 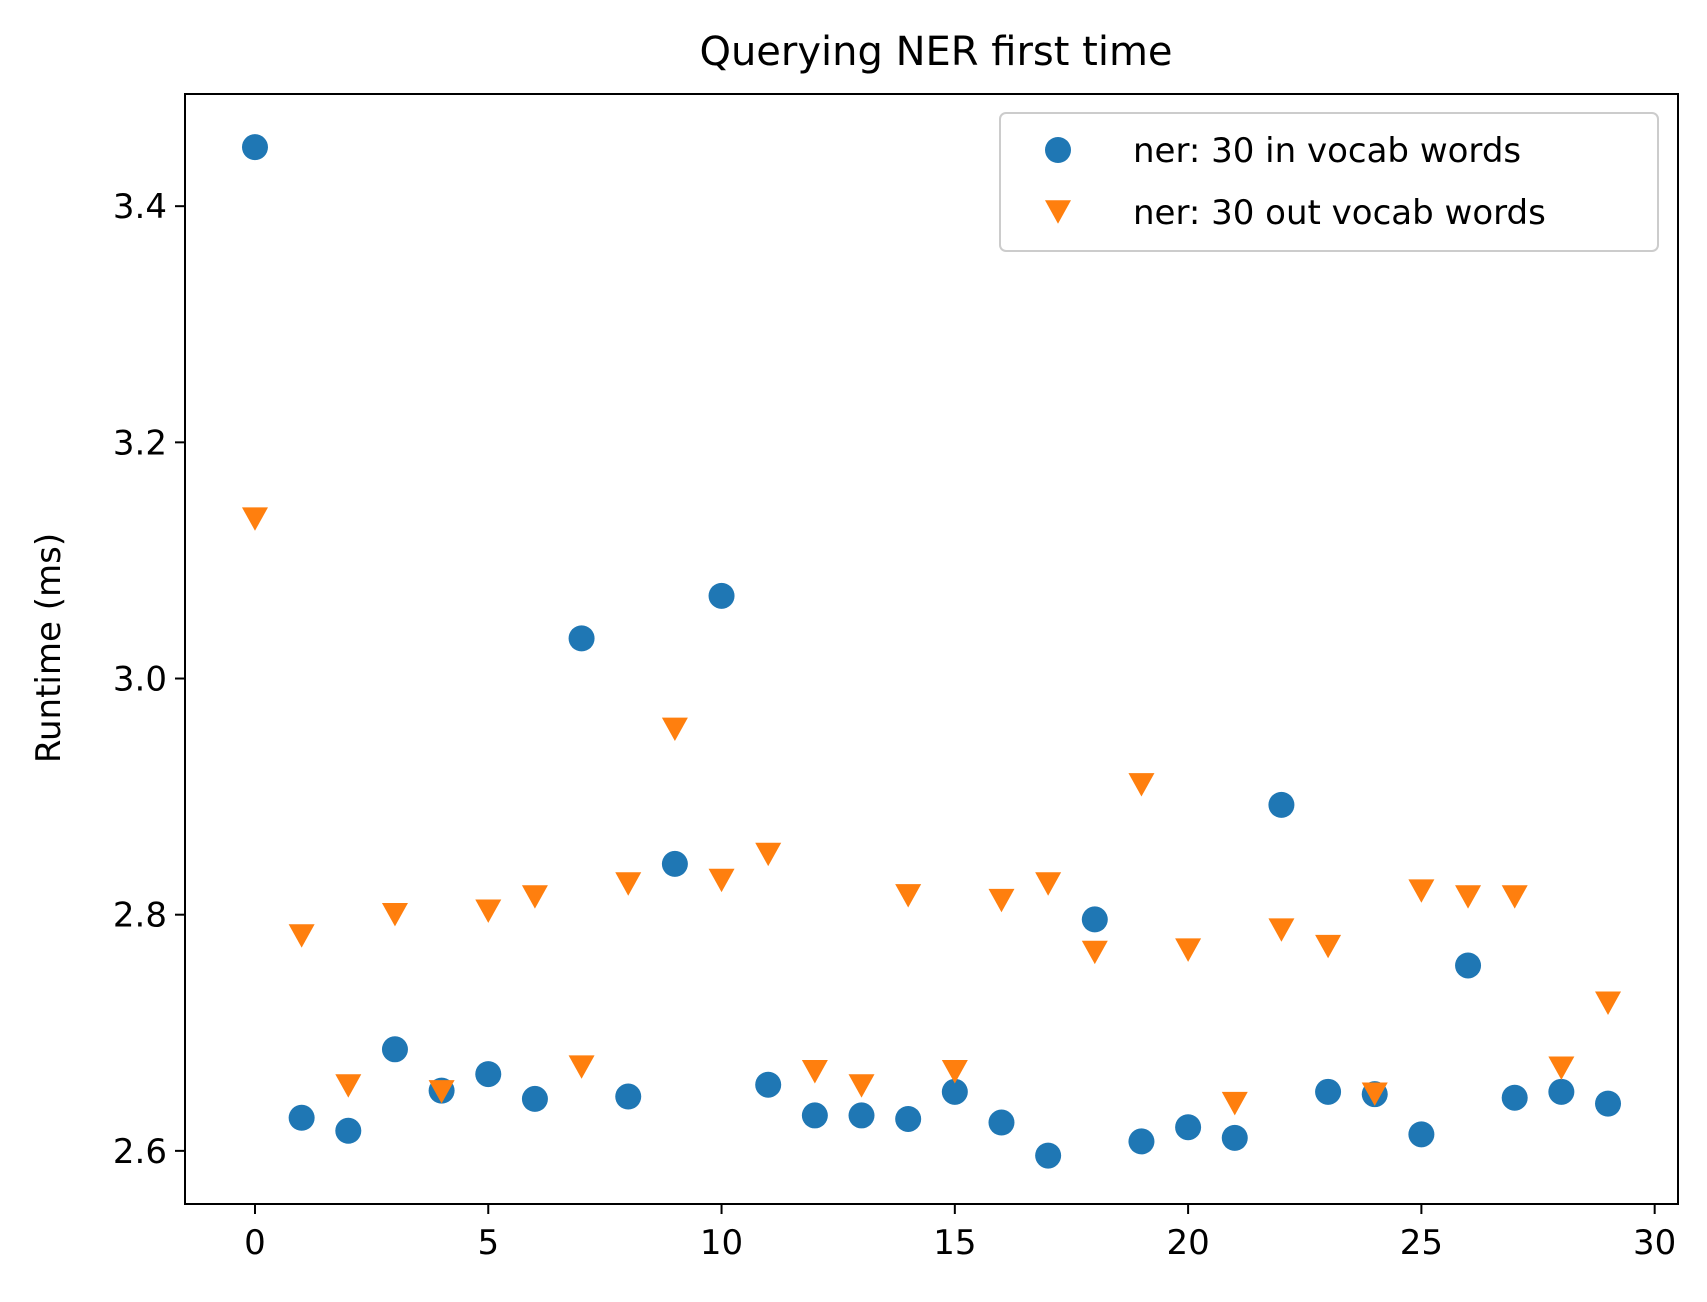 I want to click on y-tick-label: 3.2, so click(x=140, y=443).